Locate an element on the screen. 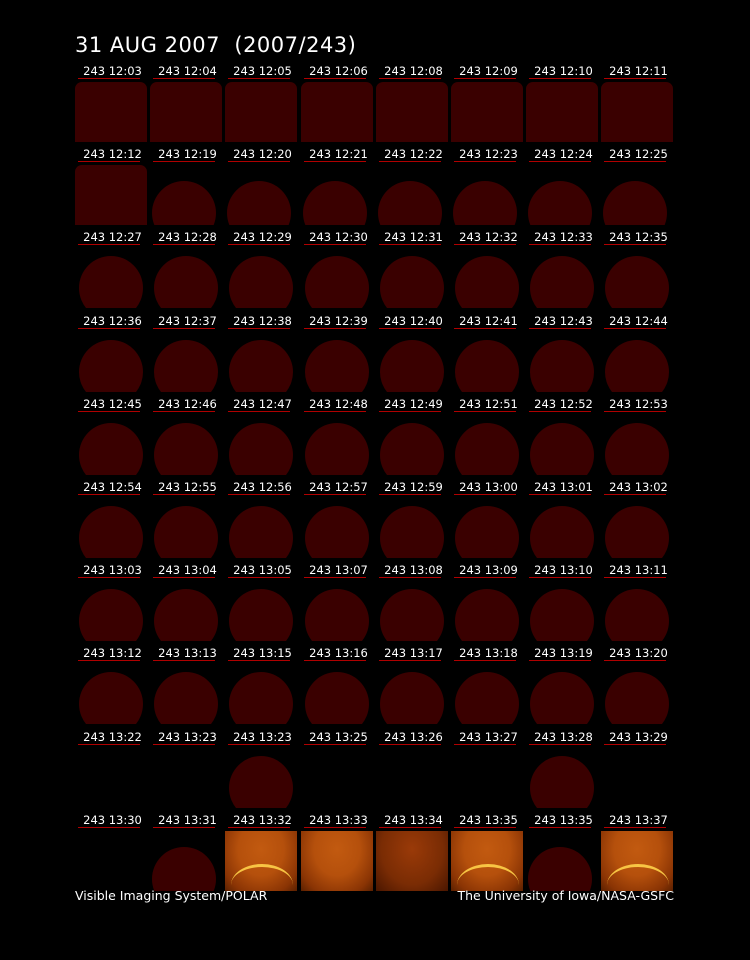 This screenshot has height=960, width=750. image-frame: 243 12:47 is located at coordinates (261, 438).